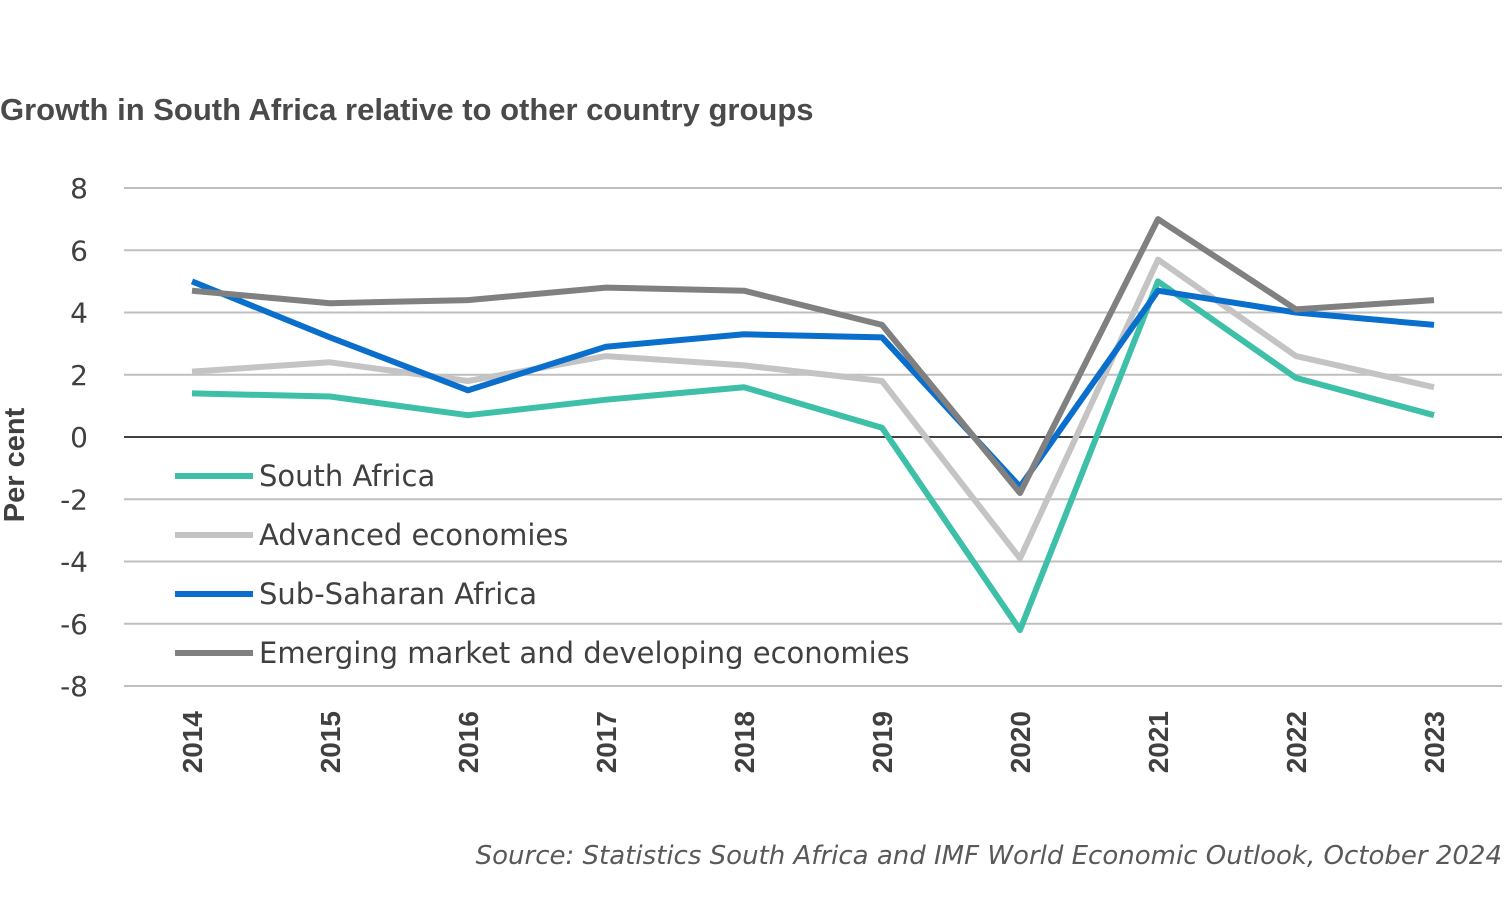  What do you see at coordinates (347, 476) in the screenshot?
I see `legend-label: South Africa` at bounding box center [347, 476].